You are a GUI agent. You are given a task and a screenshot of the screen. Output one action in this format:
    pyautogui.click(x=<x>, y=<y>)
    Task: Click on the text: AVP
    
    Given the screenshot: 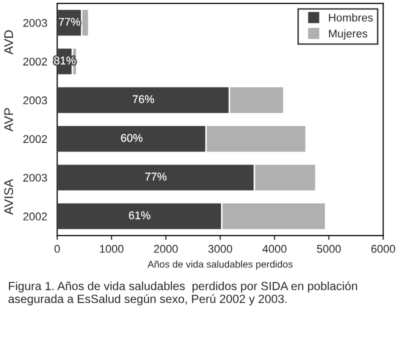 What is the action you would take?
    pyautogui.click(x=8, y=120)
    